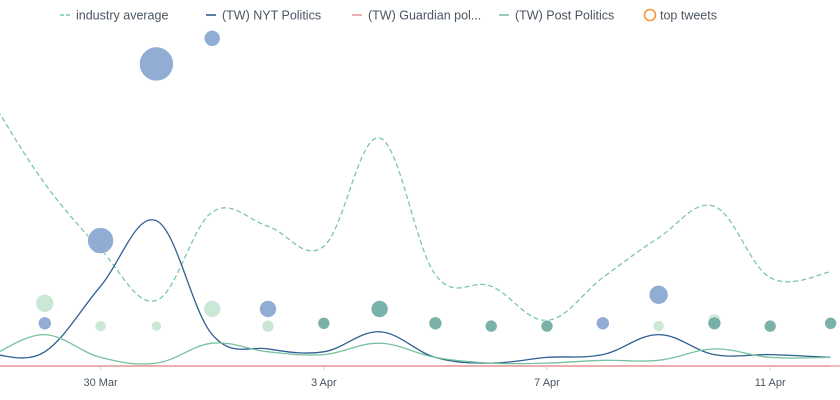 Image resolution: width=840 pixels, height=400 pixels. I want to click on x-tick-label-3: 7 Apr, so click(547, 383).